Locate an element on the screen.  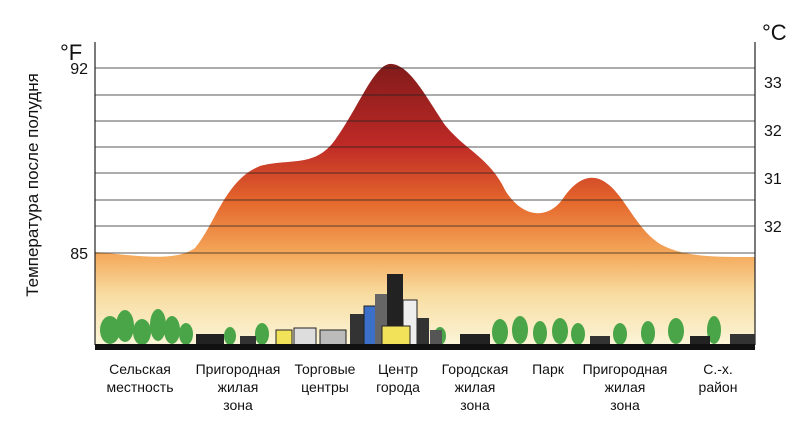
zone-label: города is located at coordinates (398, 387).